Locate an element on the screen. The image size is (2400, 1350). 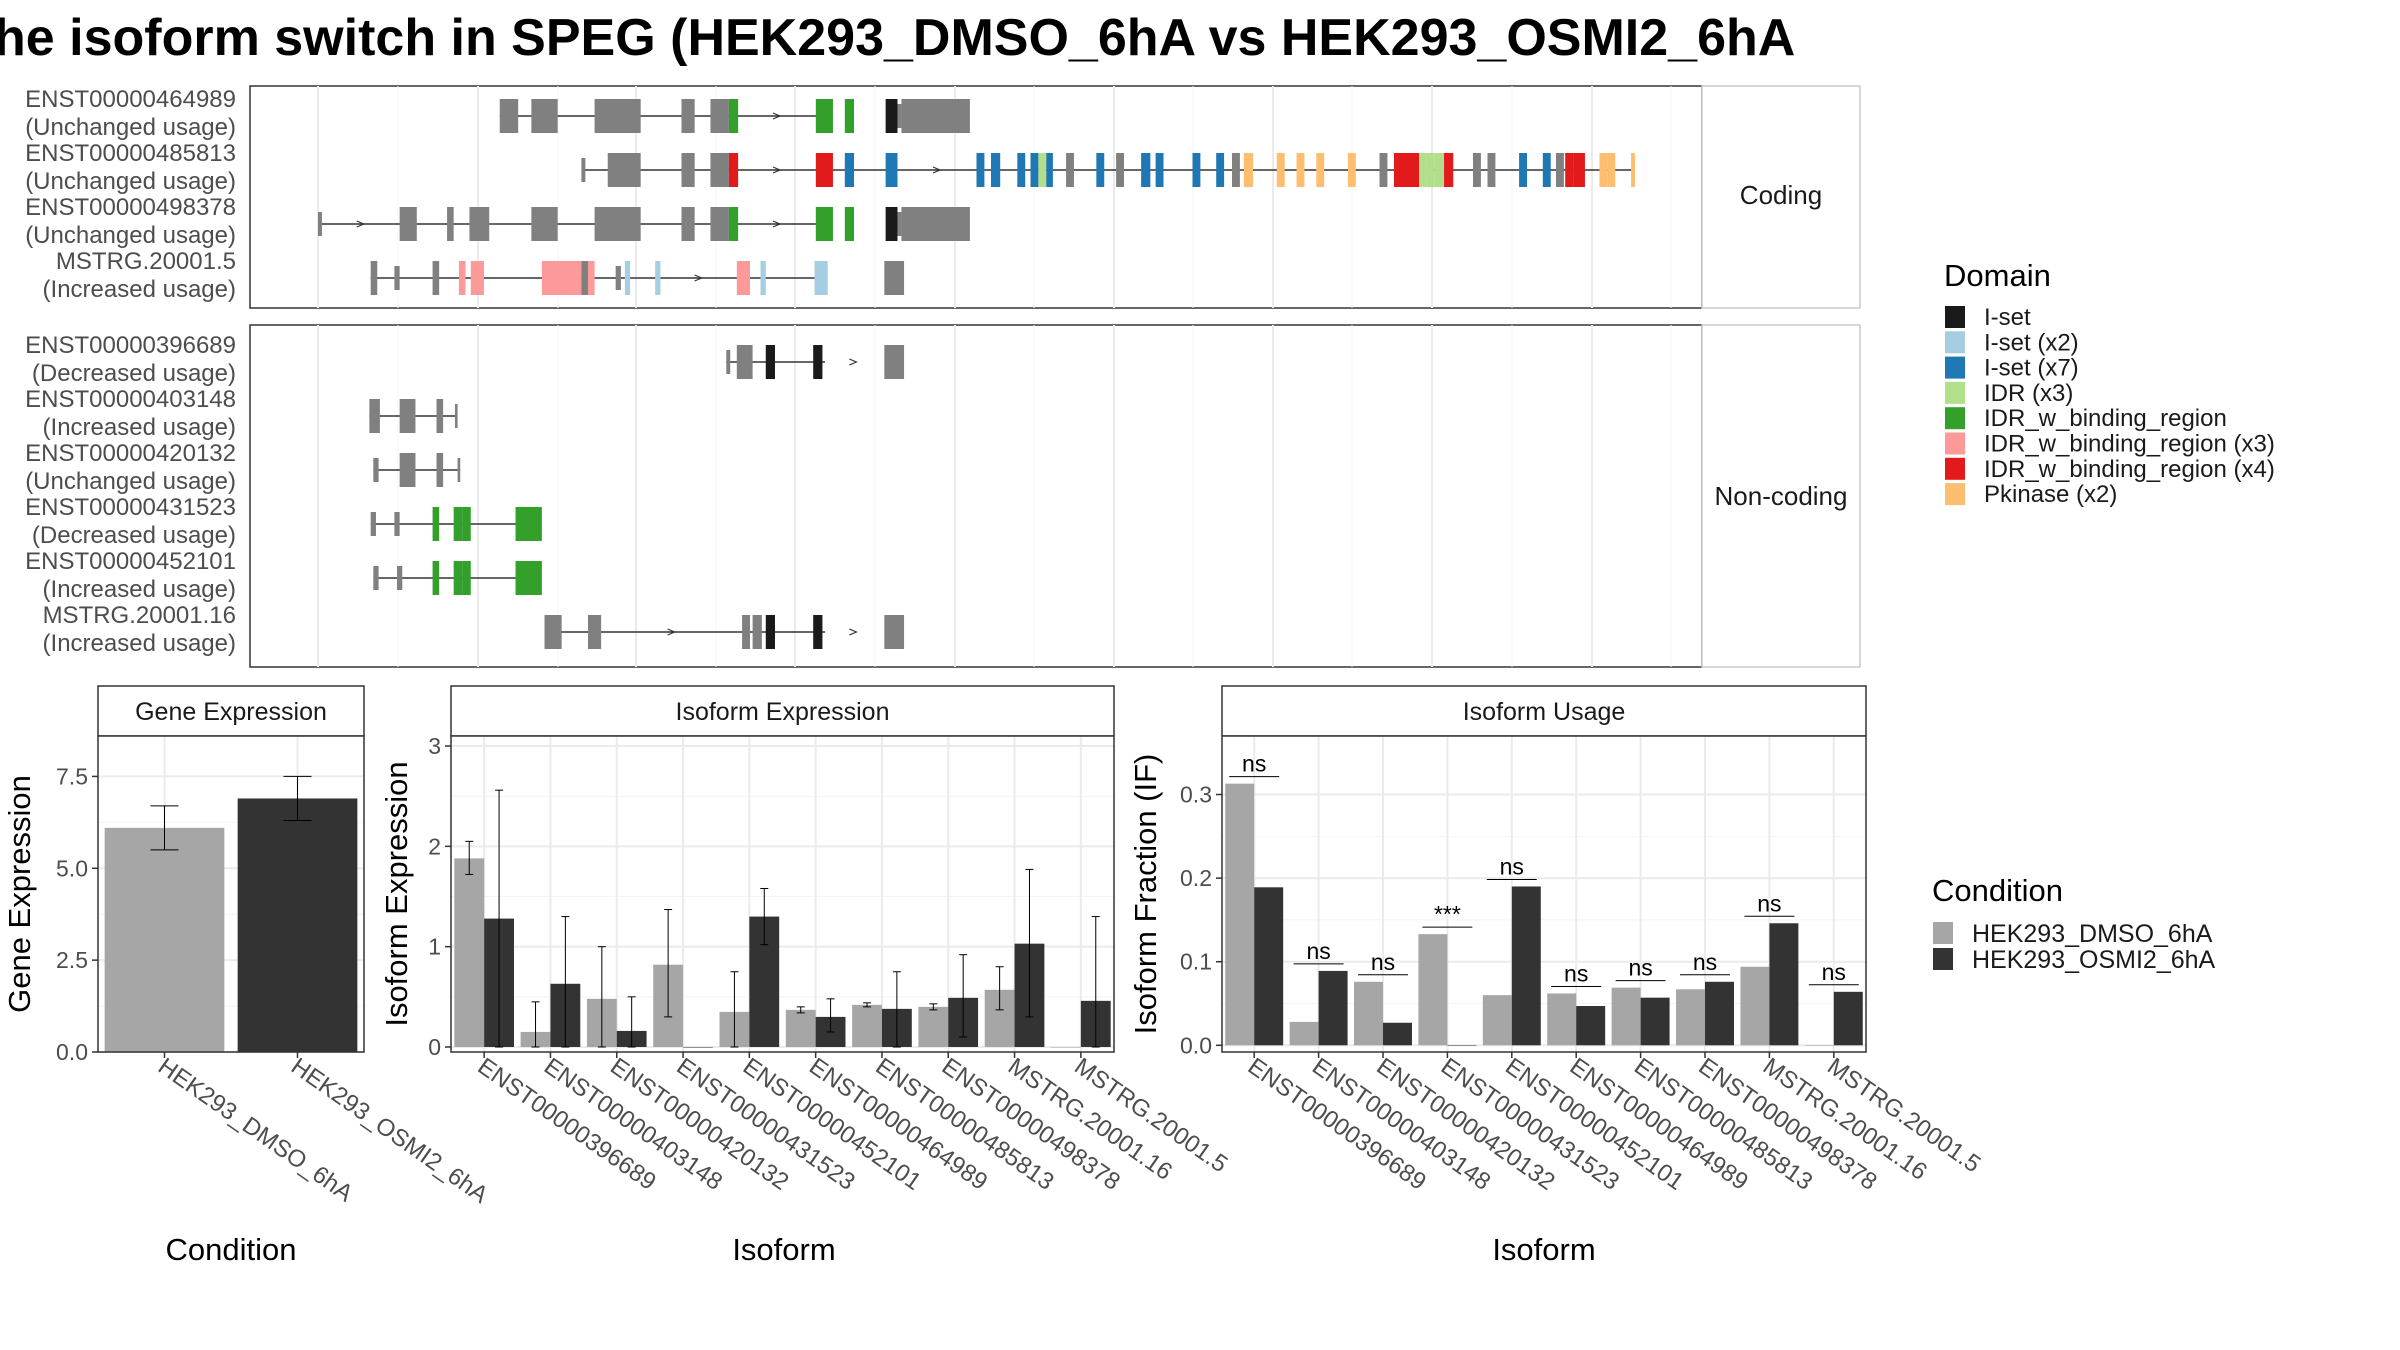
domain-legend-label: I-set is located at coordinates (2007, 317).